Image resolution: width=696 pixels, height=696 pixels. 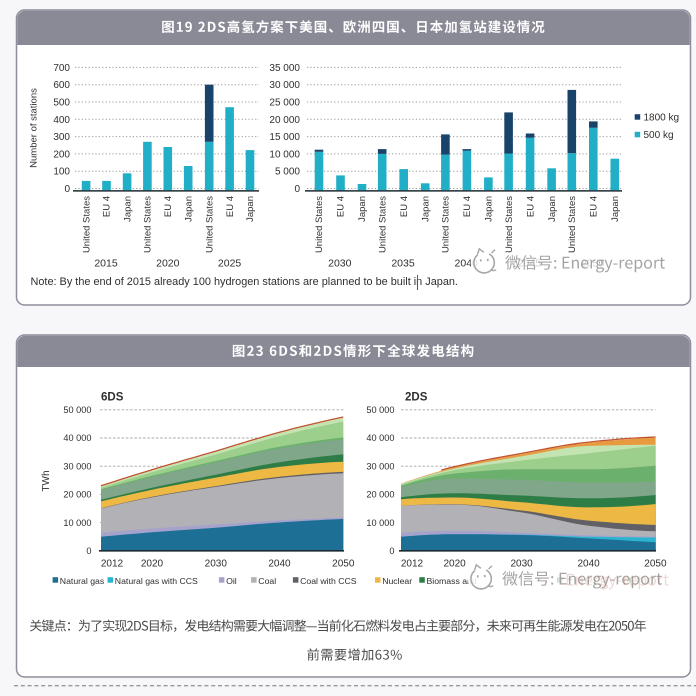 I want to click on svg-text: Natural gas, so click(x=82, y=581).